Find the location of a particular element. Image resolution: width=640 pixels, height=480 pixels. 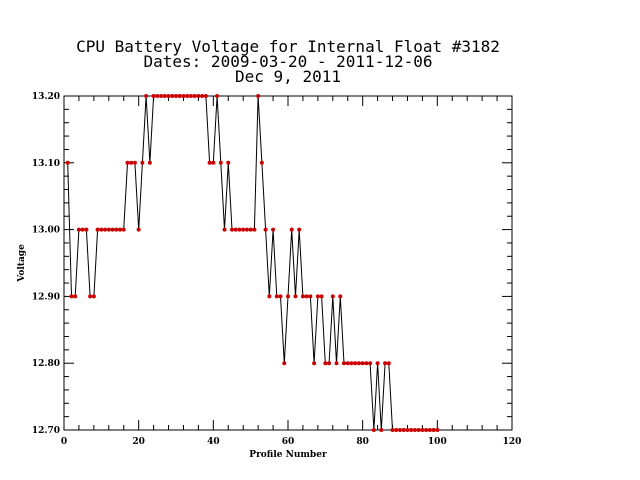

x-tick-label: 60 is located at coordinates (288, 442).